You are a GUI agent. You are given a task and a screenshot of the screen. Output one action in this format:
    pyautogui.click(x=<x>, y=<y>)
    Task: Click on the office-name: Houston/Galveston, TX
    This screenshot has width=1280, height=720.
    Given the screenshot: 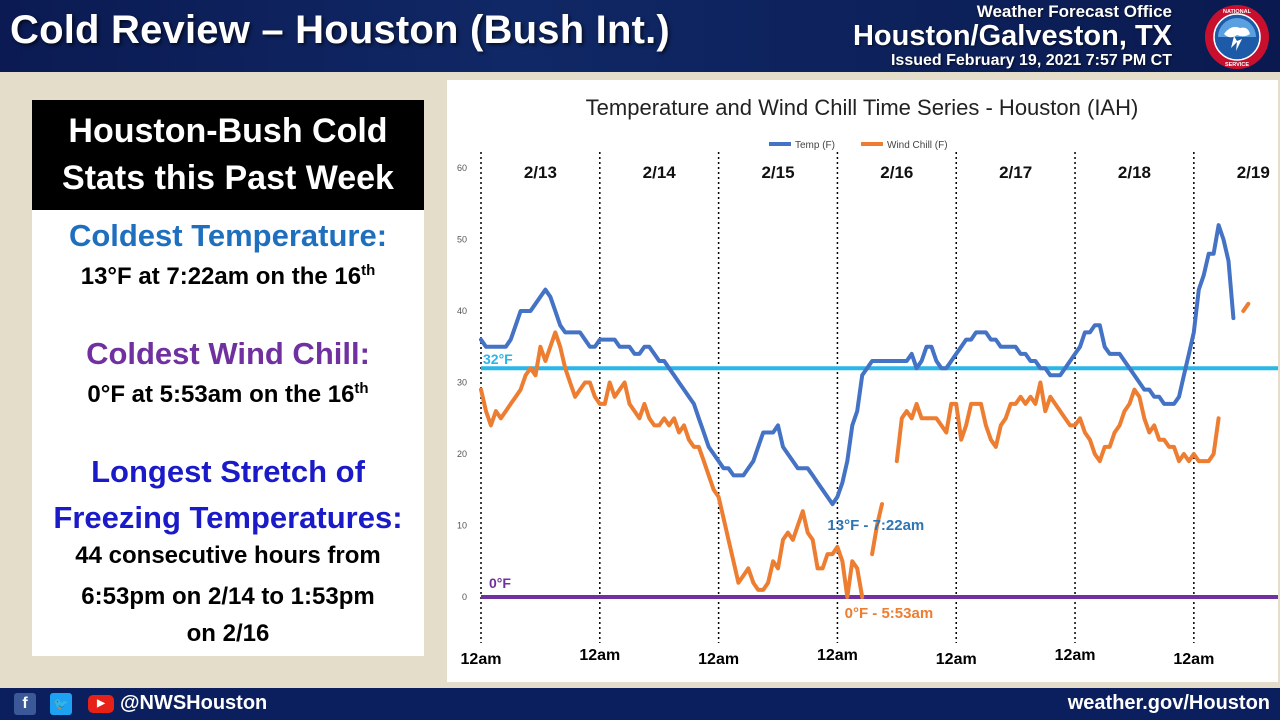 What is the action you would take?
    pyautogui.click(x=1012, y=36)
    